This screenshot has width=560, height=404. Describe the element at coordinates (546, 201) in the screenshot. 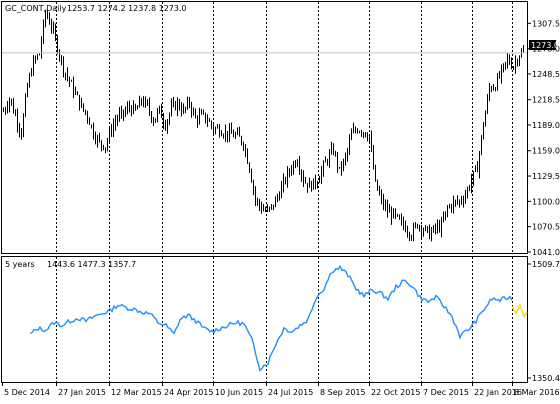

I see `y-tick-label: 1100.0` at that location.